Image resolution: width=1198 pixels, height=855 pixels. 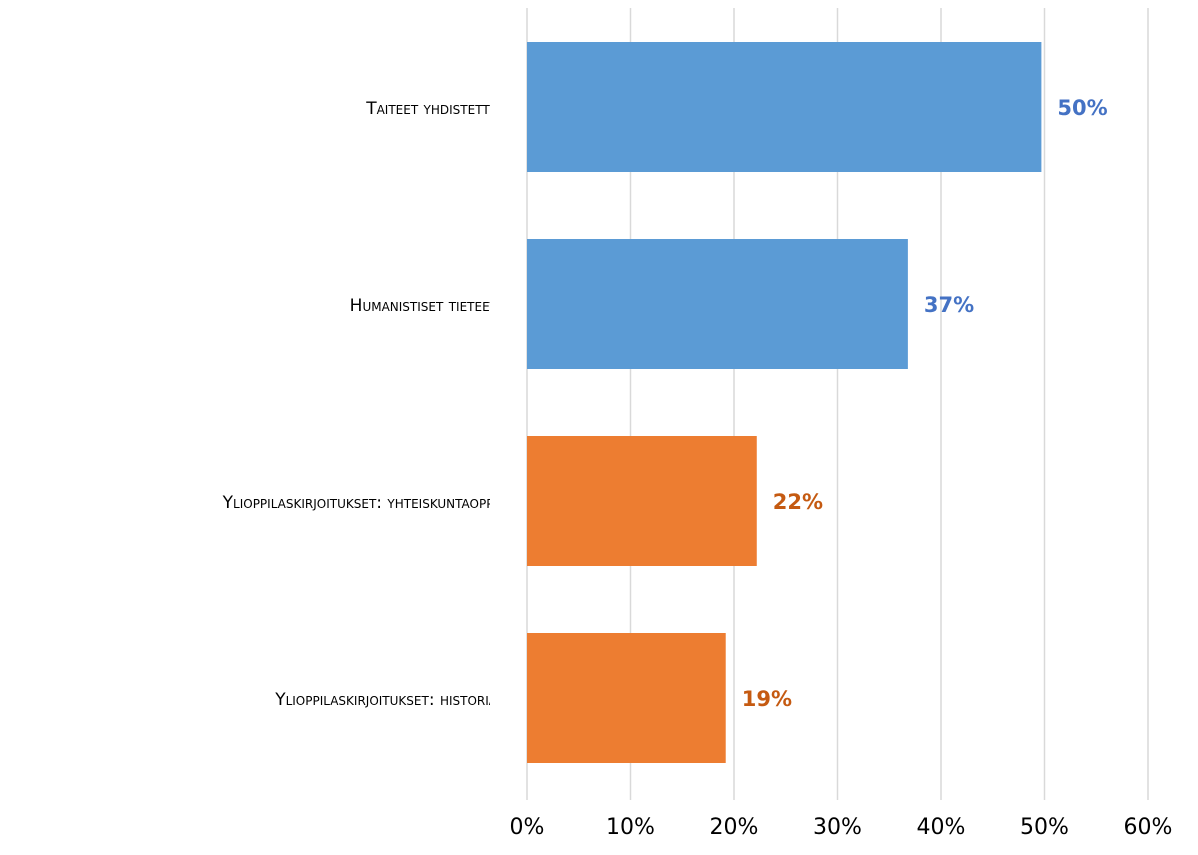 I want to click on x-tick-label: 60%, so click(x=1148, y=827).